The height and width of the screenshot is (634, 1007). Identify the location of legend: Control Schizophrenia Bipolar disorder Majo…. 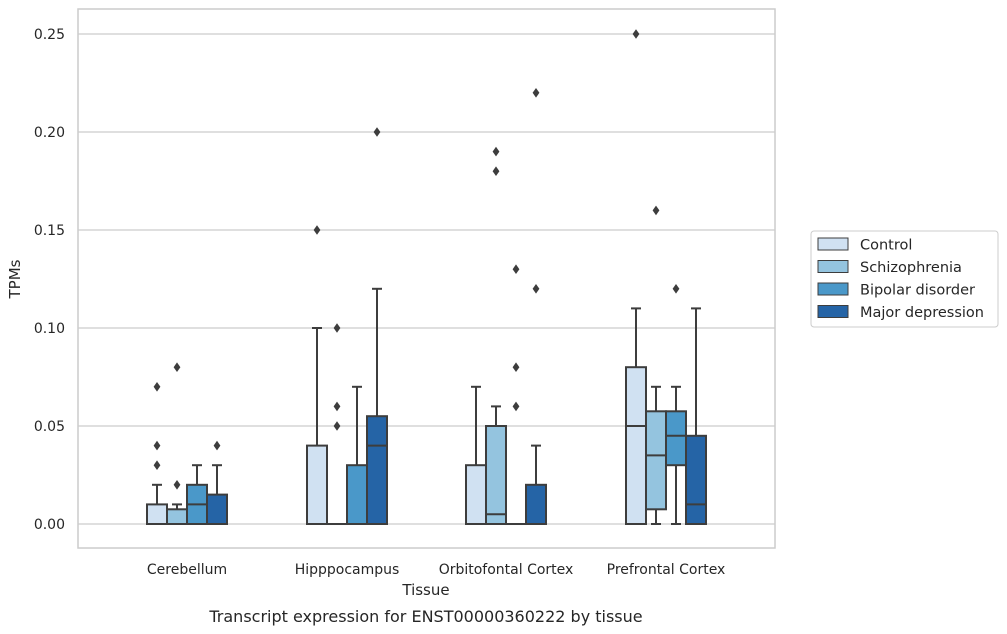
(904, 279).